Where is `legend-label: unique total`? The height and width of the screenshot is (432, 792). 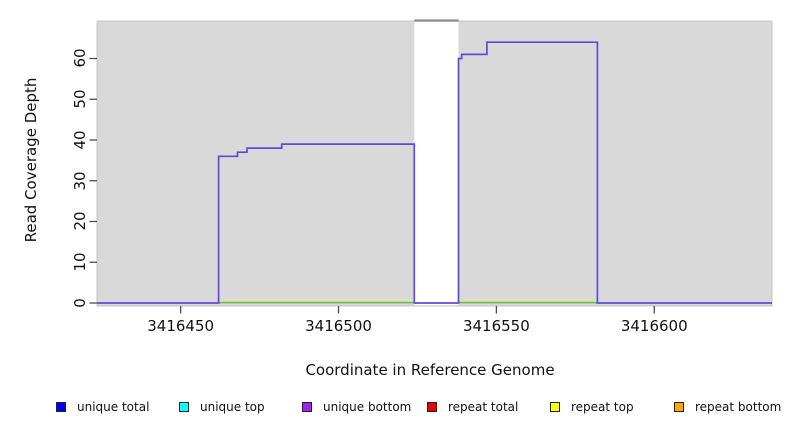
legend-label: unique total is located at coordinates (113, 407).